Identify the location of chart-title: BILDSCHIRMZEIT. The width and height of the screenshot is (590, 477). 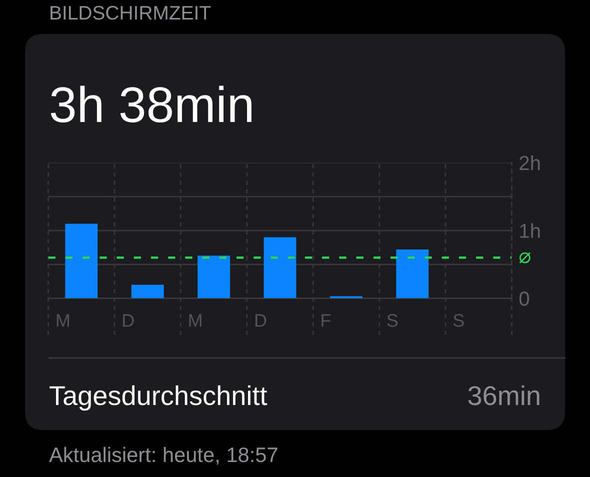
(130, 13).